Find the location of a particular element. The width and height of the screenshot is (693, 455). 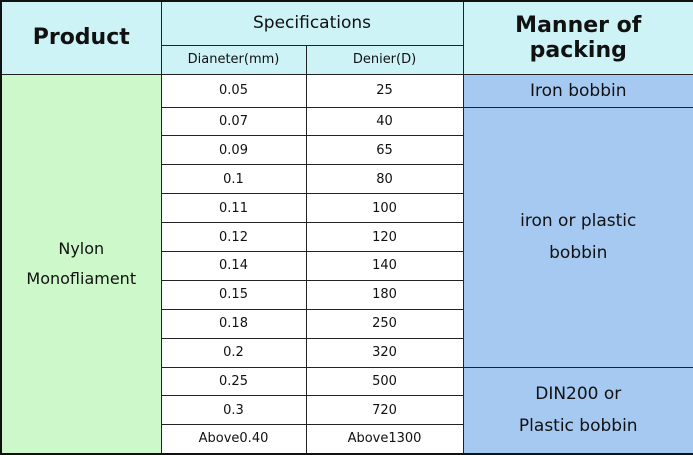

denier-cell: 720 is located at coordinates (384, 410).